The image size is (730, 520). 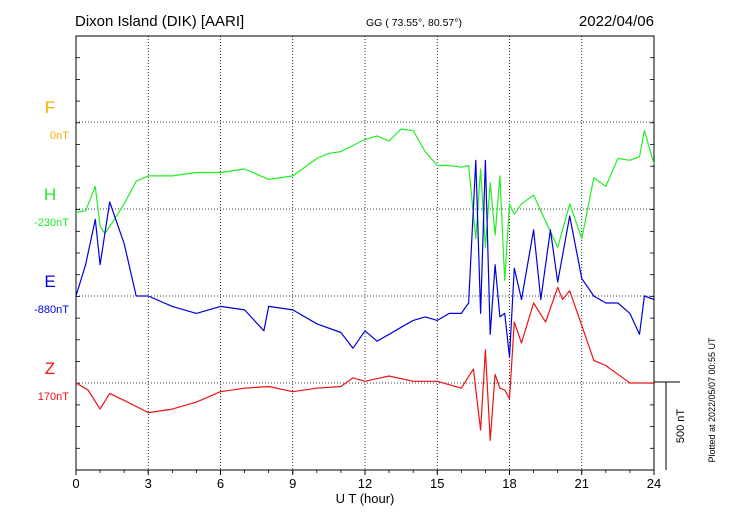 What do you see at coordinates (365, 483) in the screenshot?
I see `x-tick-label: 12` at bounding box center [365, 483].